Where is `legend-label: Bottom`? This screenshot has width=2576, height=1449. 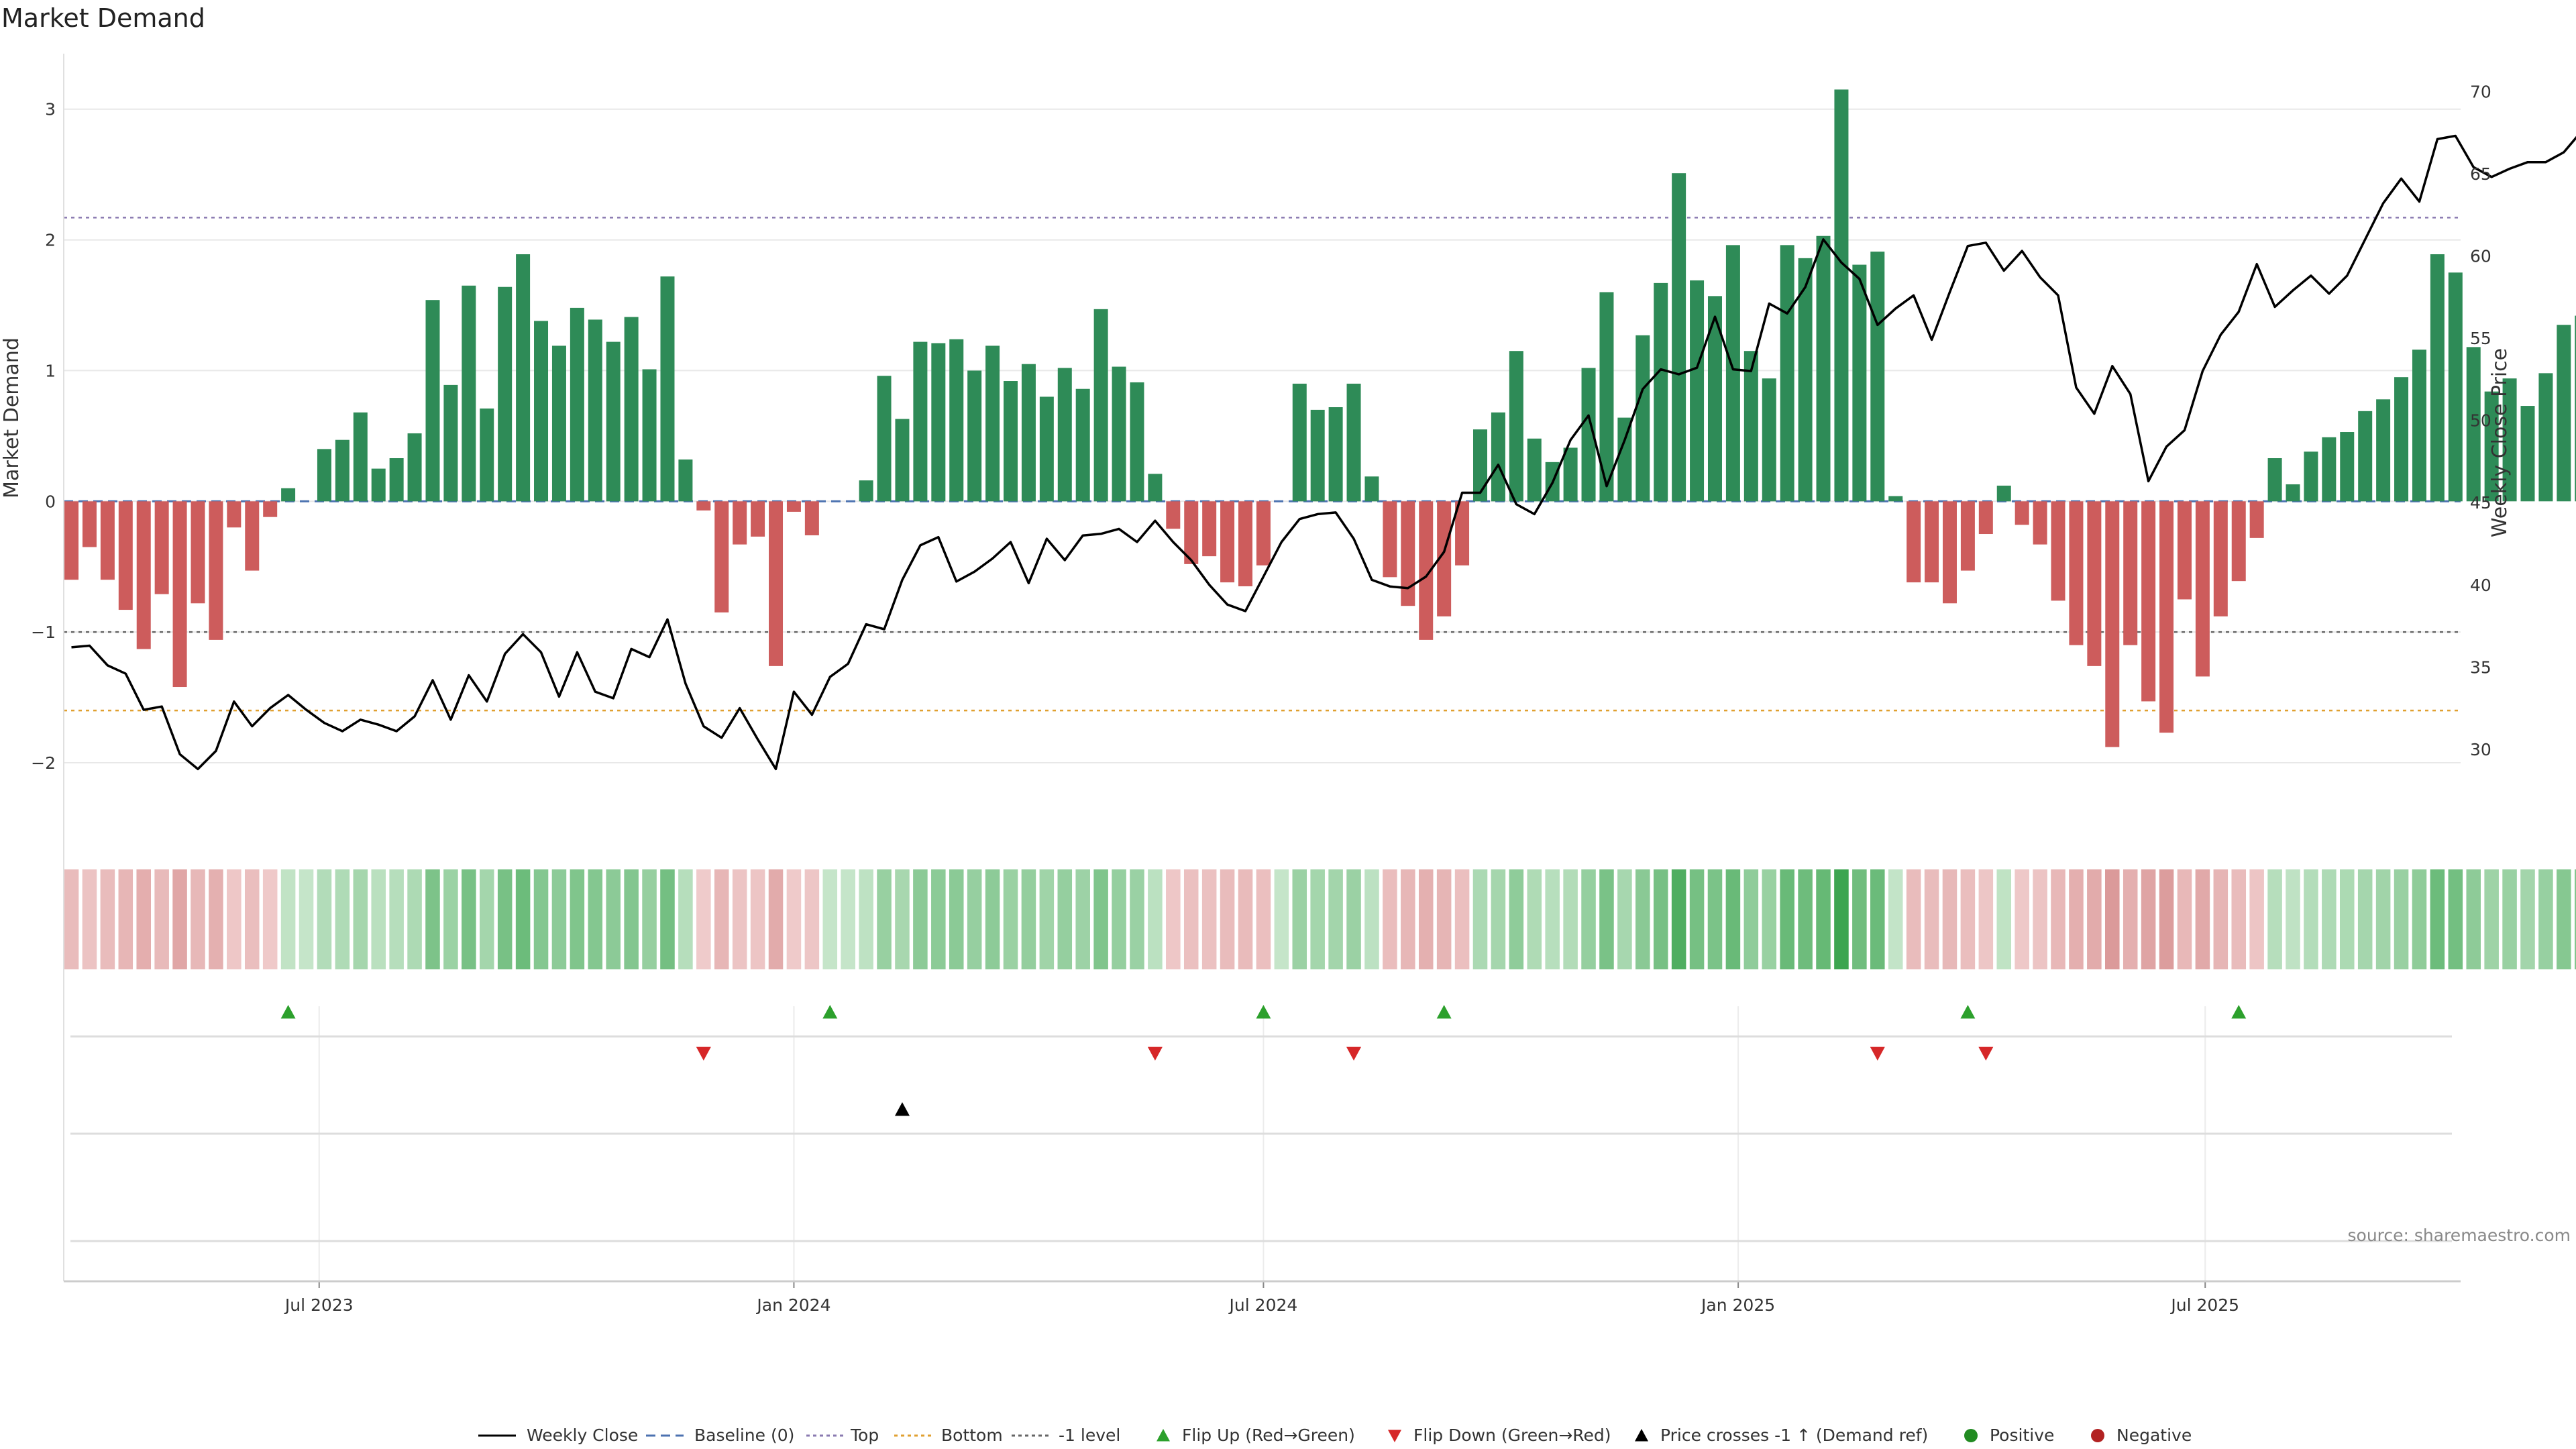 legend-label: Bottom is located at coordinates (972, 1435).